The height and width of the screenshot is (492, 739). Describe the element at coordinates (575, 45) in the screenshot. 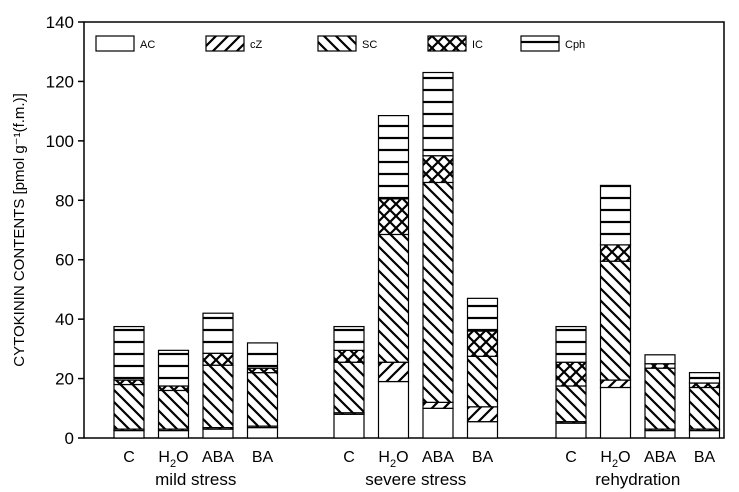

I see `legend-label: Cph` at that location.